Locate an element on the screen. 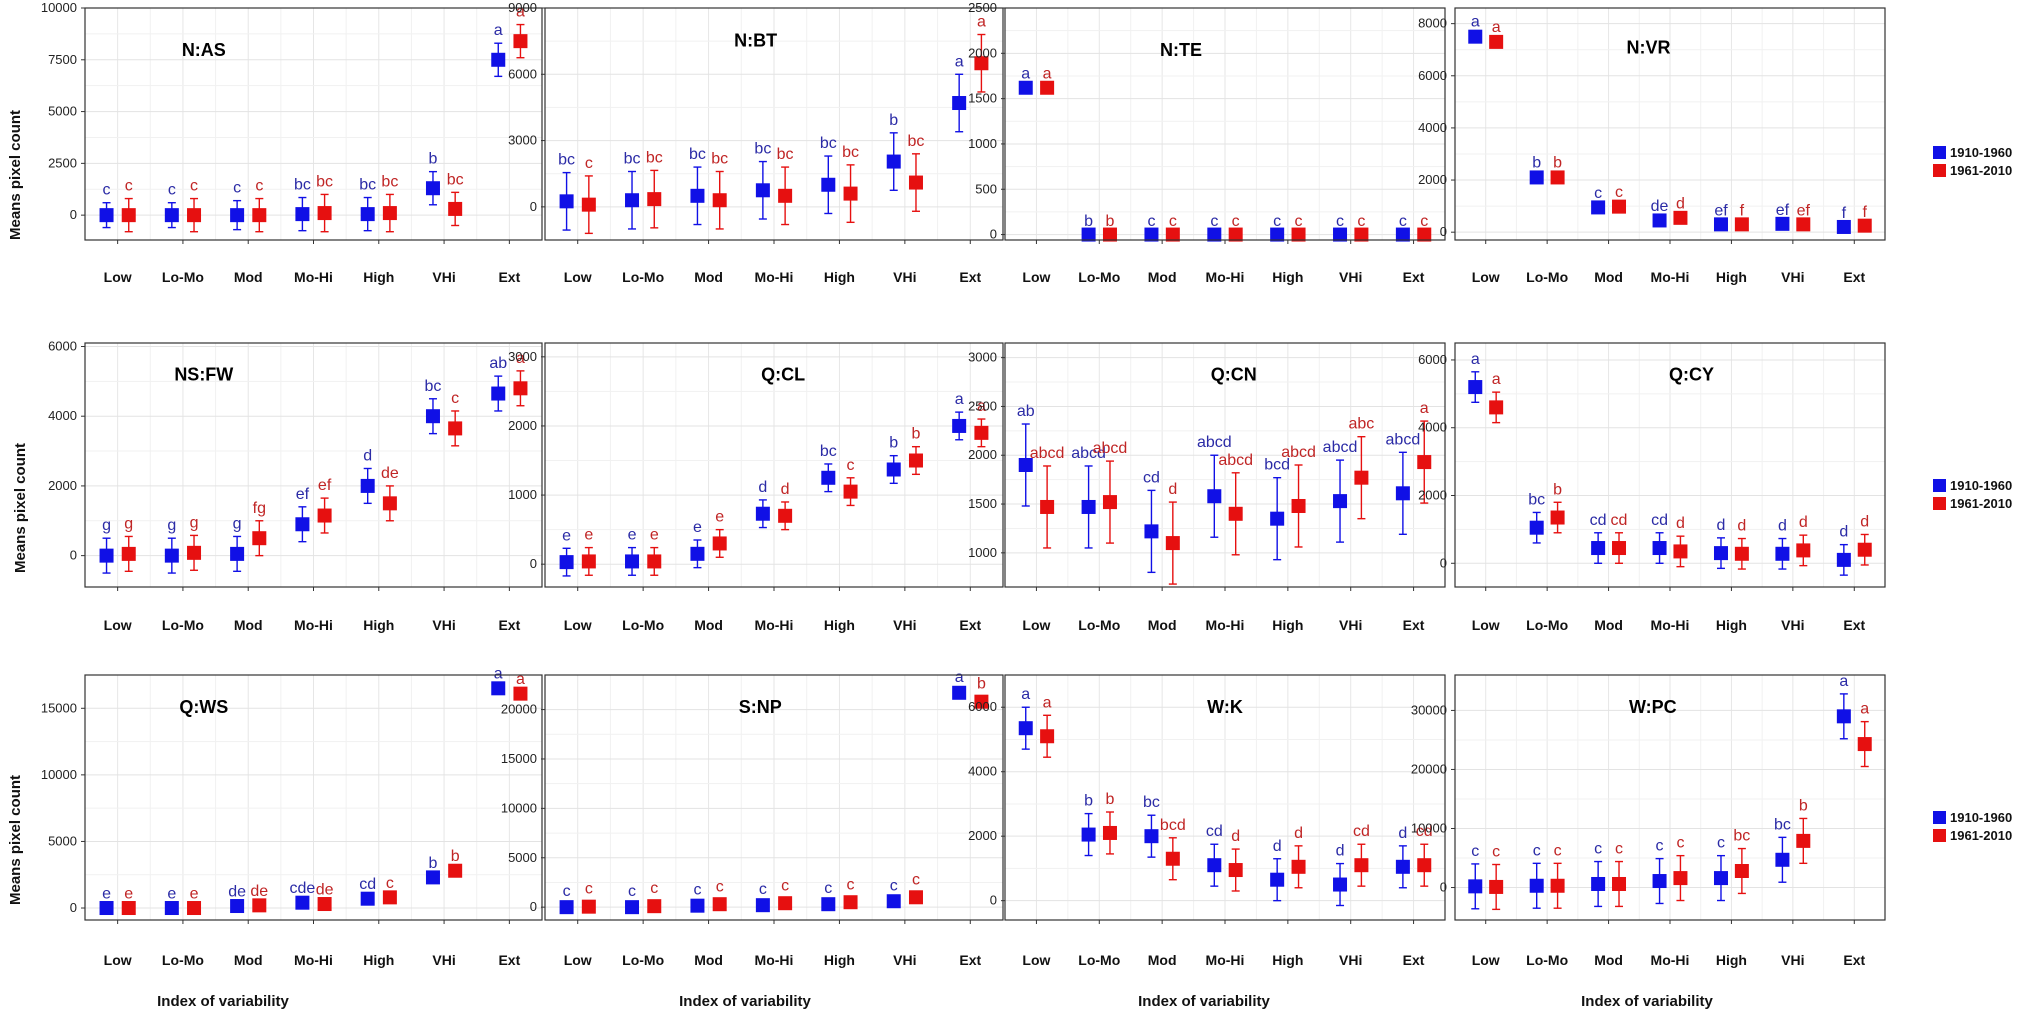 Image resolution: width=2035 pixels, height=1012 pixels. significance-label: abcd is located at coordinates (1110, 448).